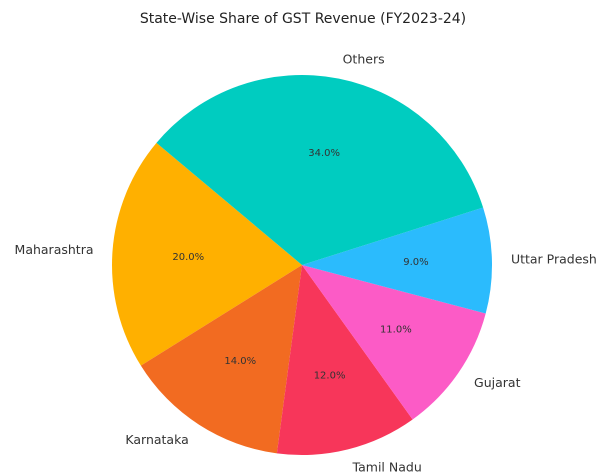 Image resolution: width=607 pixels, height=476 pixels. Describe the element at coordinates (324, 153) in the screenshot. I see `slice-percent-label: 34.0%` at that location.